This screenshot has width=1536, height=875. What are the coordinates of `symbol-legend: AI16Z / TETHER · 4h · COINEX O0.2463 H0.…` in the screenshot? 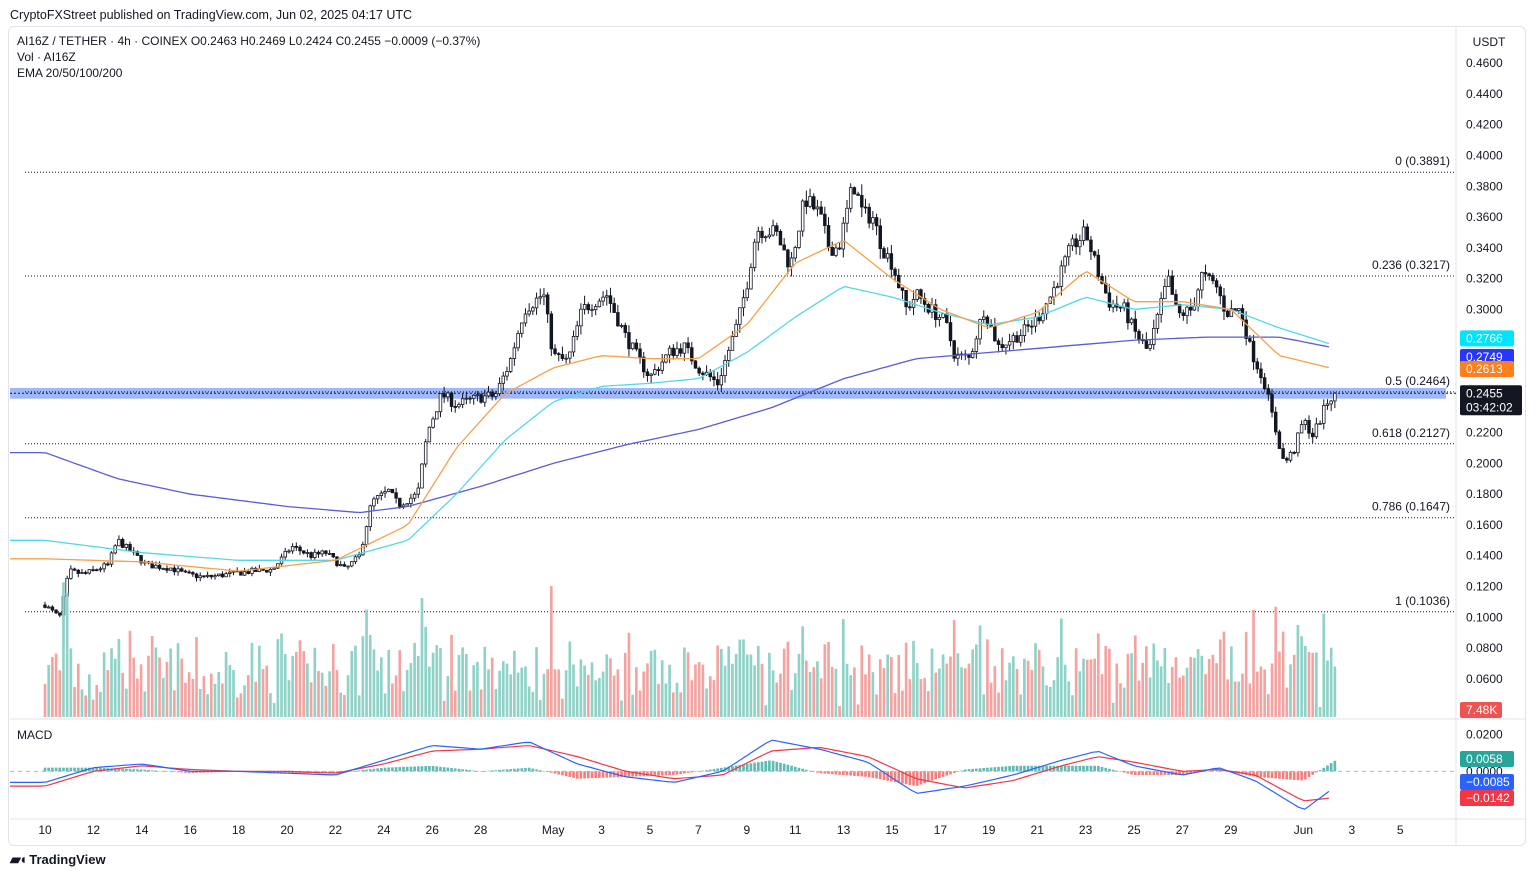 It's located at (249, 41).